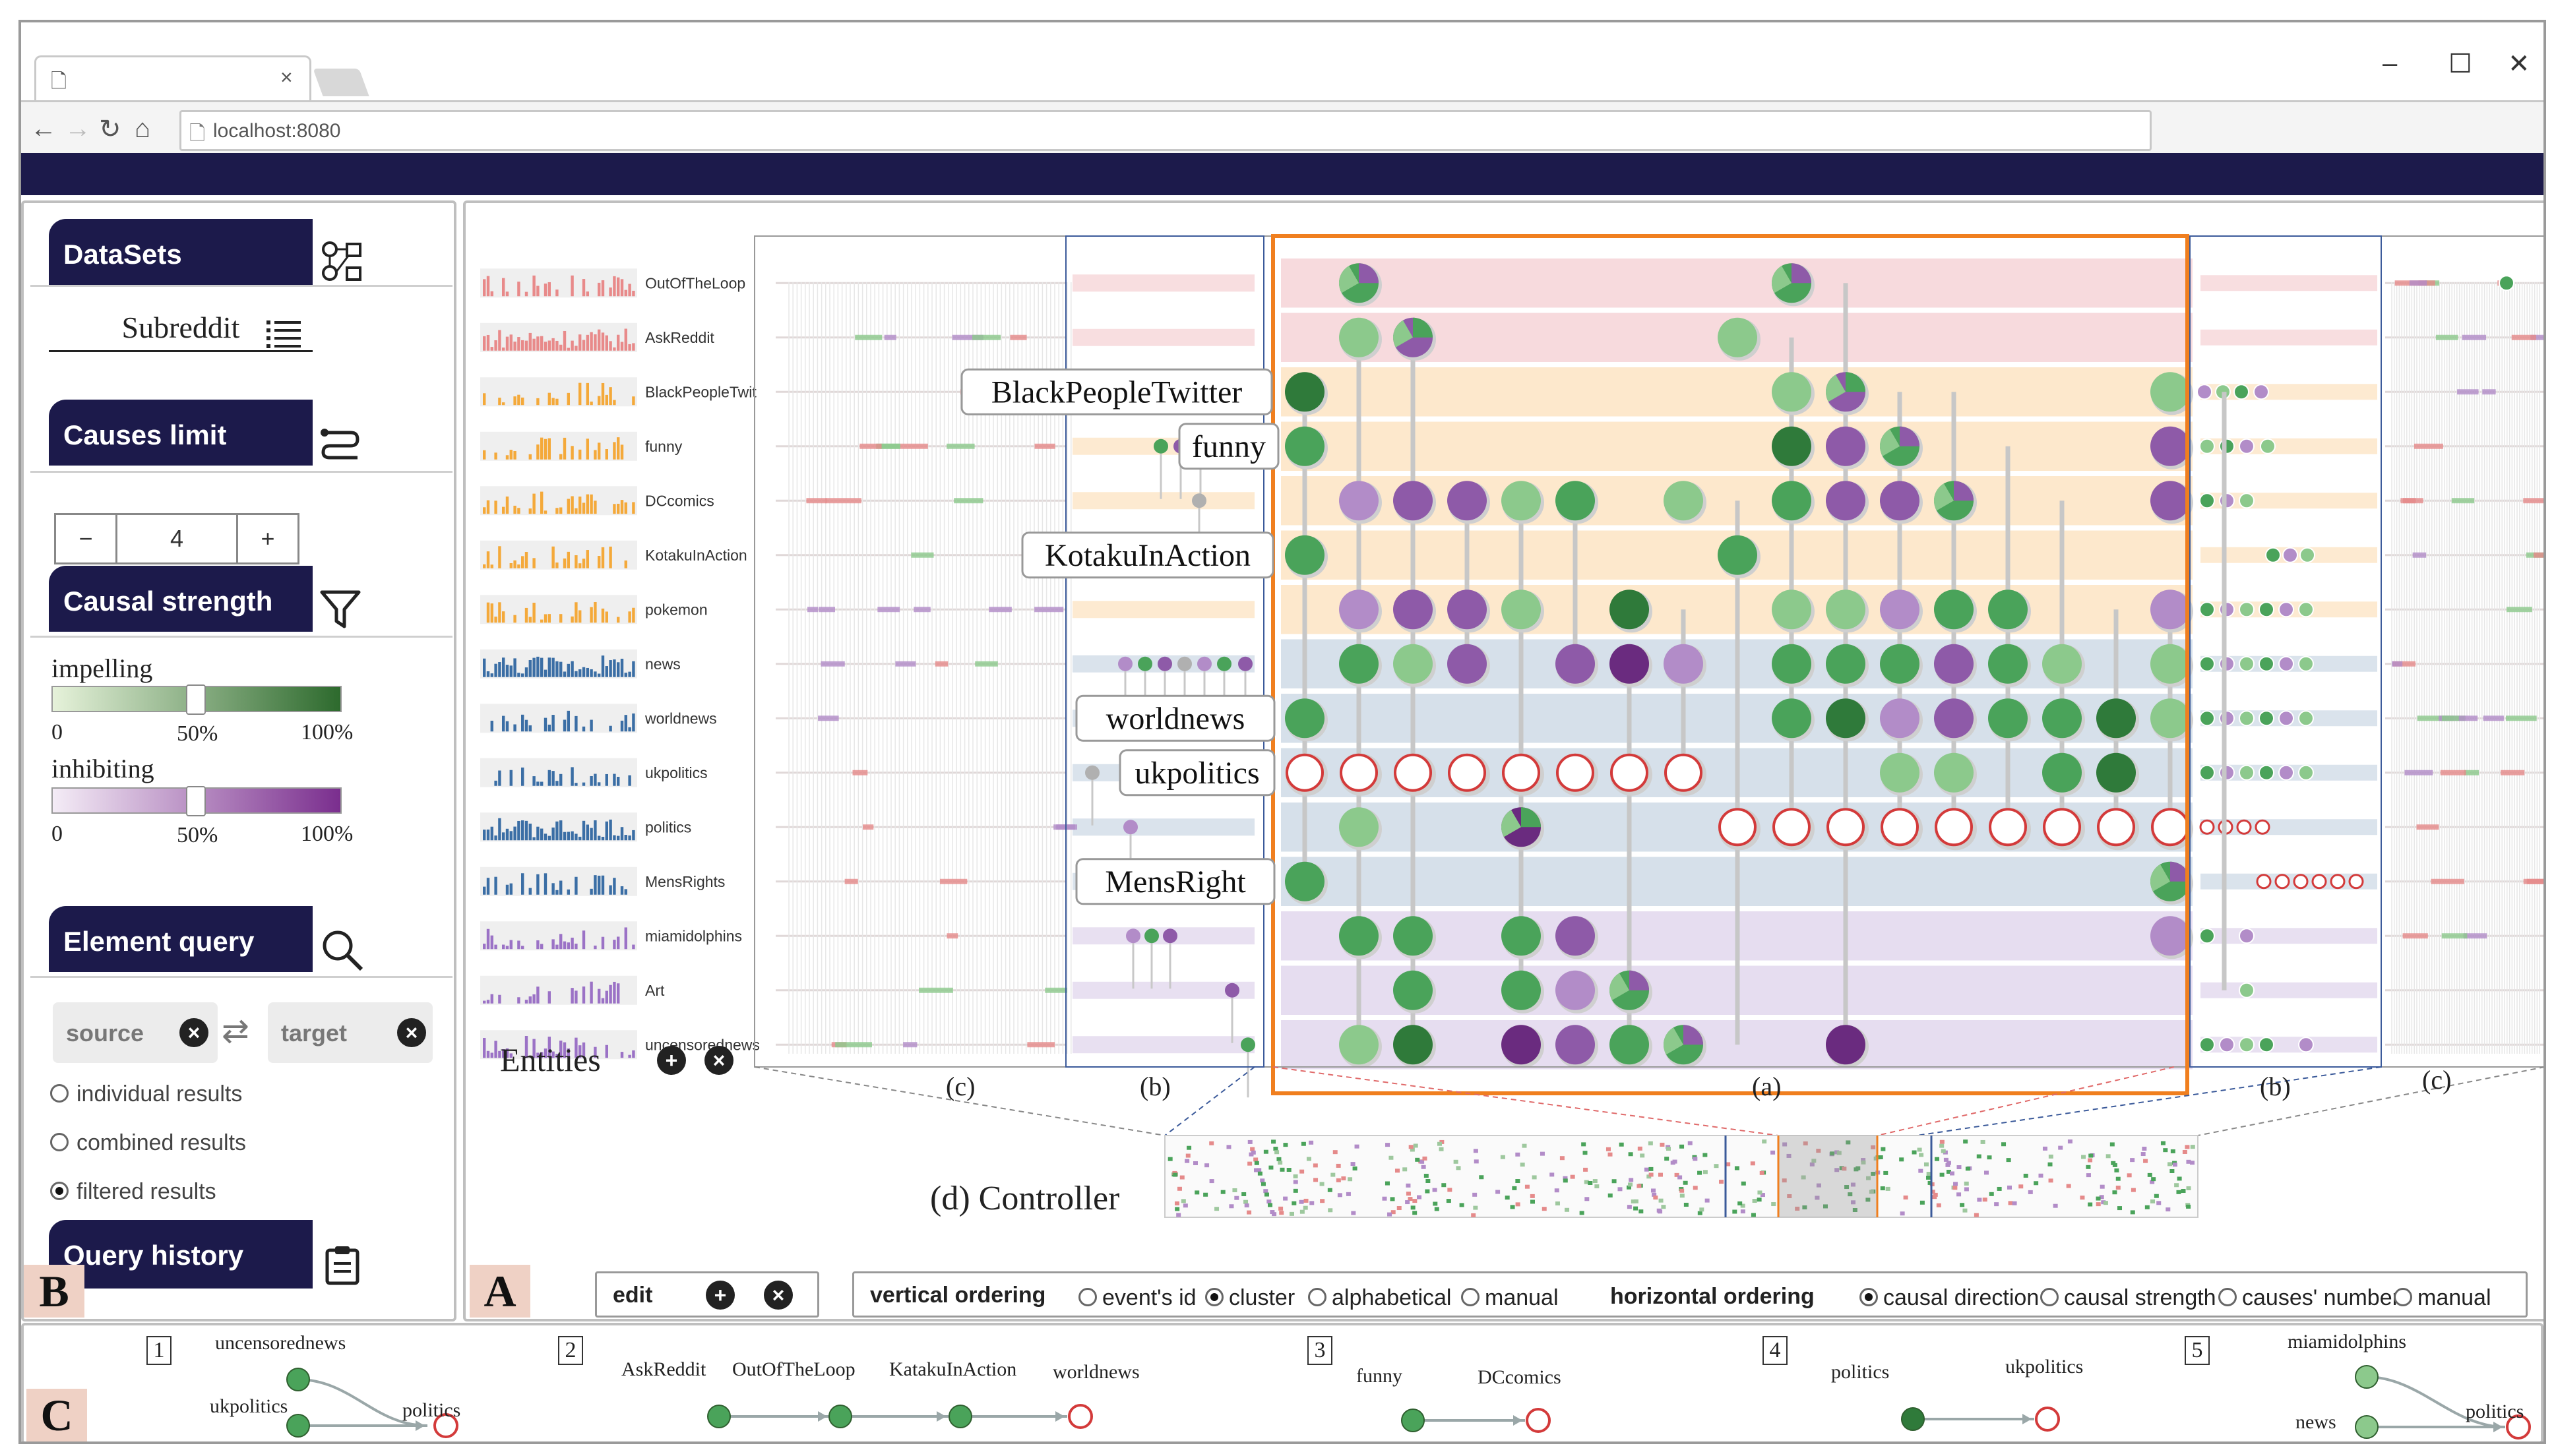 Image resolution: width=2556 pixels, height=1456 pixels. Describe the element at coordinates (2045, 1367) in the screenshot. I see `history-node-label: ukpolitics` at that location.